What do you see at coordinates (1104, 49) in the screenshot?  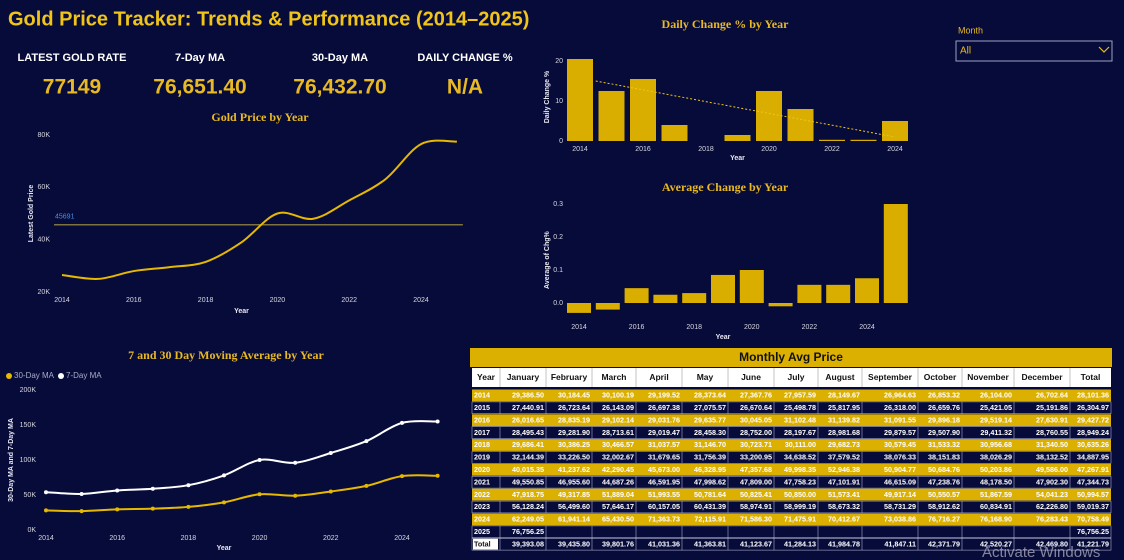 I see `slicer-chevron` at bounding box center [1104, 49].